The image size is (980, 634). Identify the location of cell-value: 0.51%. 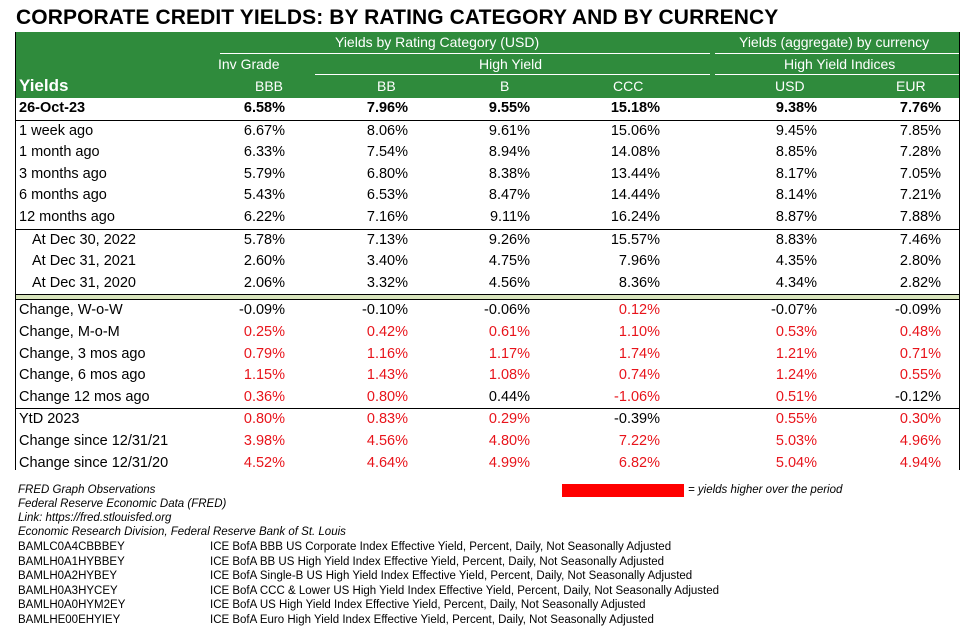
(796, 396).